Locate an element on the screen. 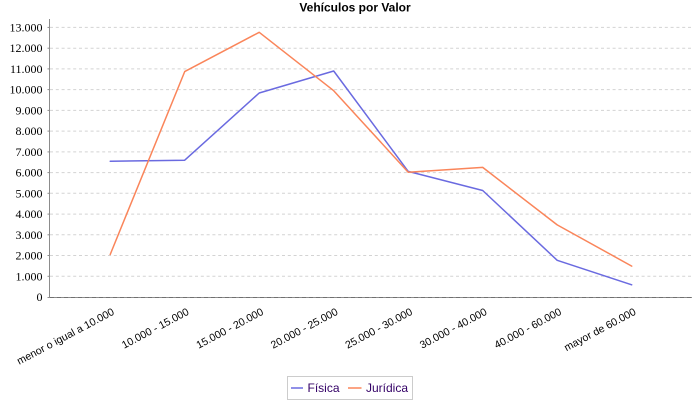 Image resolution: width=700 pixels, height=400 pixels. svg-text: 10.000 - 15.000 is located at coordinates (155, 328).